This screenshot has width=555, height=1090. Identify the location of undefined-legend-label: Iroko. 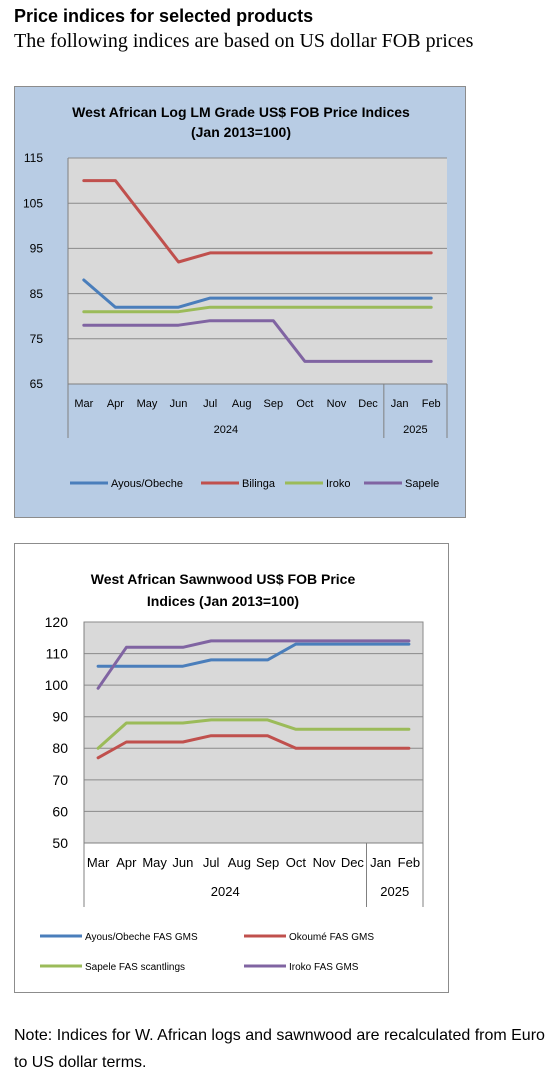
(338, 484).